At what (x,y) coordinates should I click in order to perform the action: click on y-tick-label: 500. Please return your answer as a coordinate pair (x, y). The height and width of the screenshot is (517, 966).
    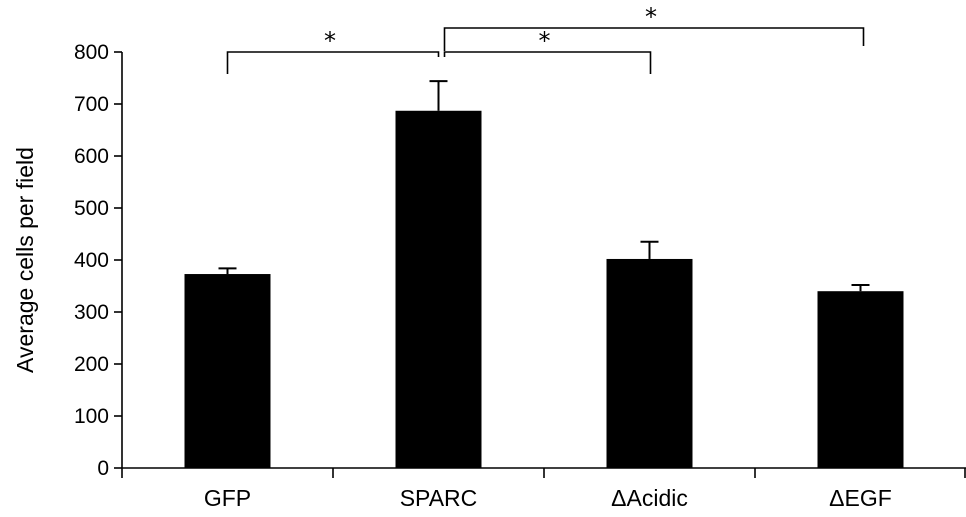
    Looking at the image, I should click on (91, 208).